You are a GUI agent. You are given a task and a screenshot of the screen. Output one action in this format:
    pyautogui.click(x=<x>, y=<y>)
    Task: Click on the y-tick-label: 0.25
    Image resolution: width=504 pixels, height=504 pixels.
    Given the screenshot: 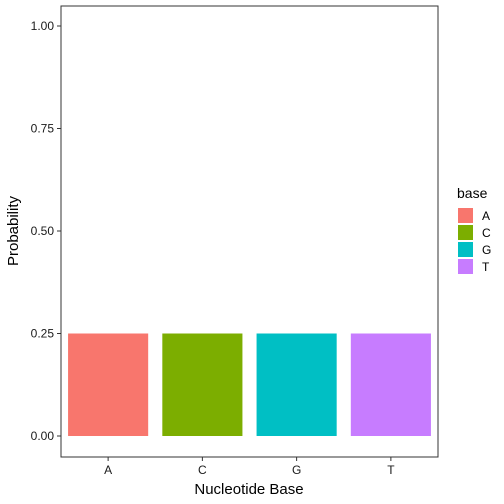 What is the action you would take?
    pyautogui.click(x=43, y=334)
    